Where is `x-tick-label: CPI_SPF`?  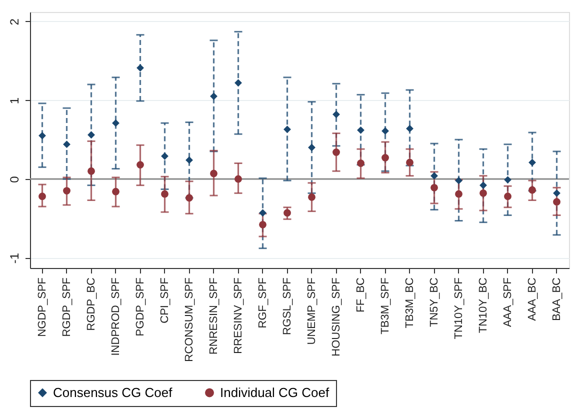 x-tick-label: CPI_SPF is located at coordinates (164, 300).